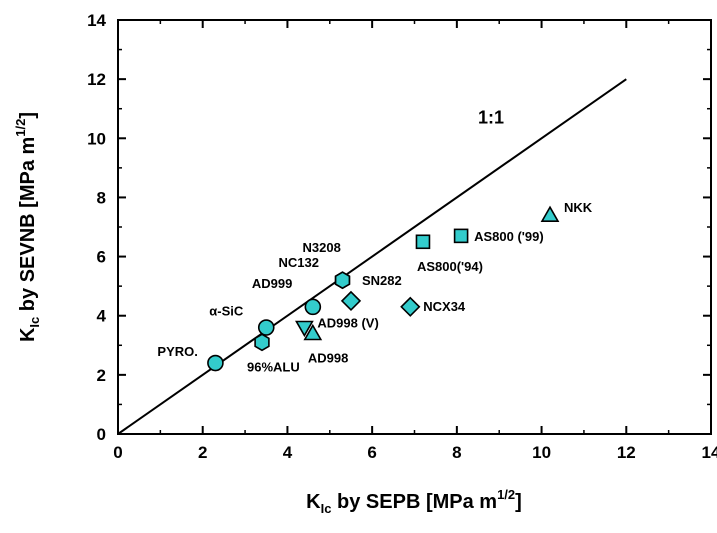 Image resolution: width=717 pixels, height=533 pixels. What do you see at coordinates (444, 306) in the screenshot?
I see `point-label: NCX34` at bounding box center [444, 306].